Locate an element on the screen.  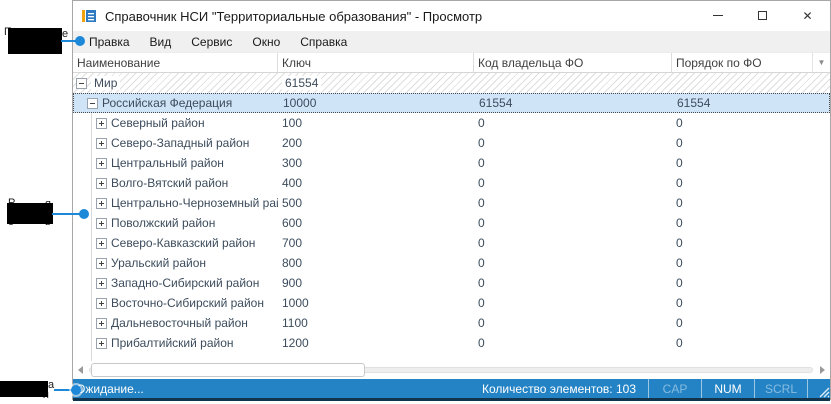
table-row: Волго-Вятский район 400 0 0 is located at coordinates (451, 183).